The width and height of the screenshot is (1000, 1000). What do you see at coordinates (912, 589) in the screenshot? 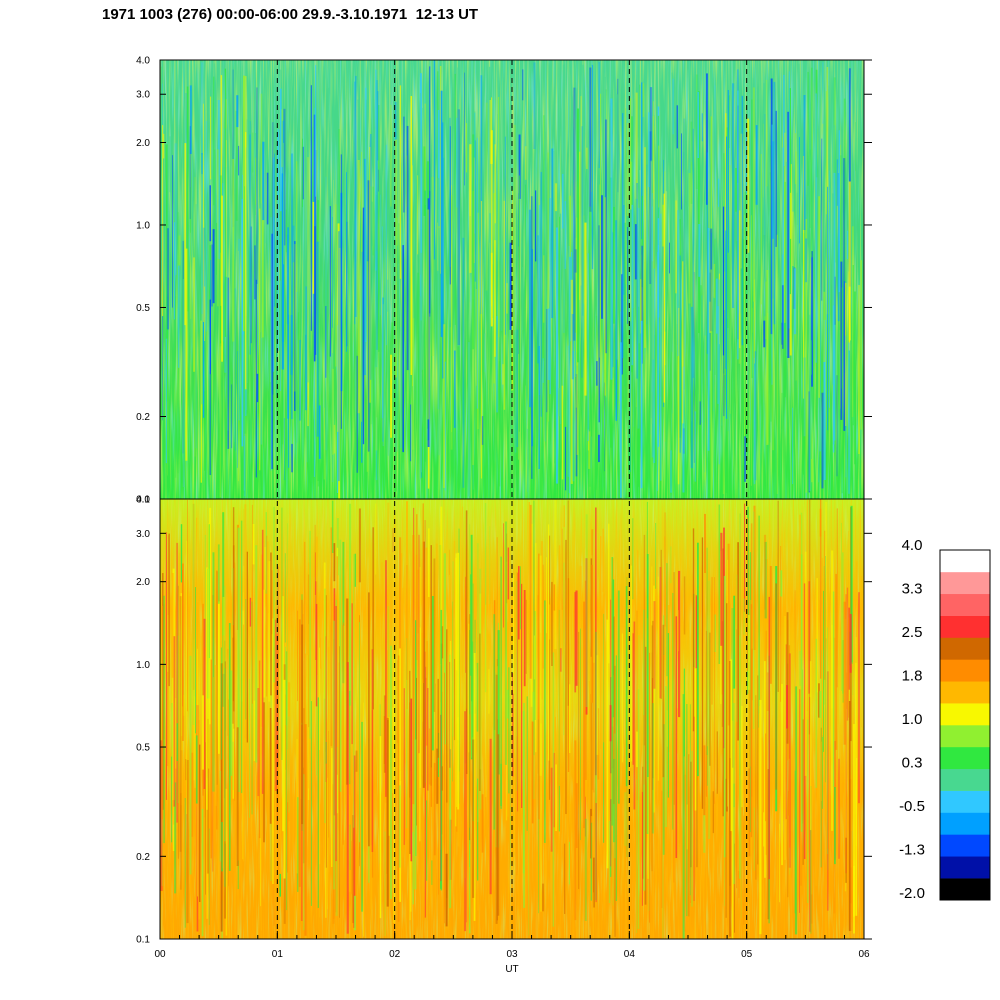
I see `colorbar-label: 3.3` at bounding box center [912, 589].